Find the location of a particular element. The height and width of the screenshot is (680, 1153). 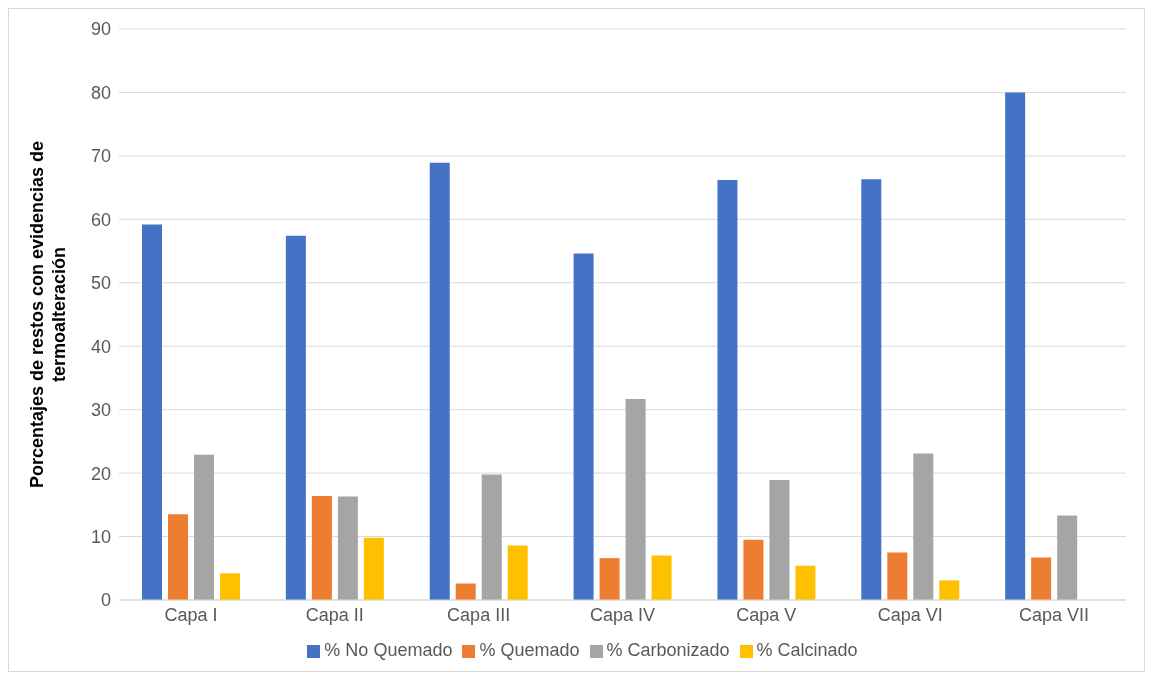

x-tick-label: Capa IV is located at coordinates (622, 614).